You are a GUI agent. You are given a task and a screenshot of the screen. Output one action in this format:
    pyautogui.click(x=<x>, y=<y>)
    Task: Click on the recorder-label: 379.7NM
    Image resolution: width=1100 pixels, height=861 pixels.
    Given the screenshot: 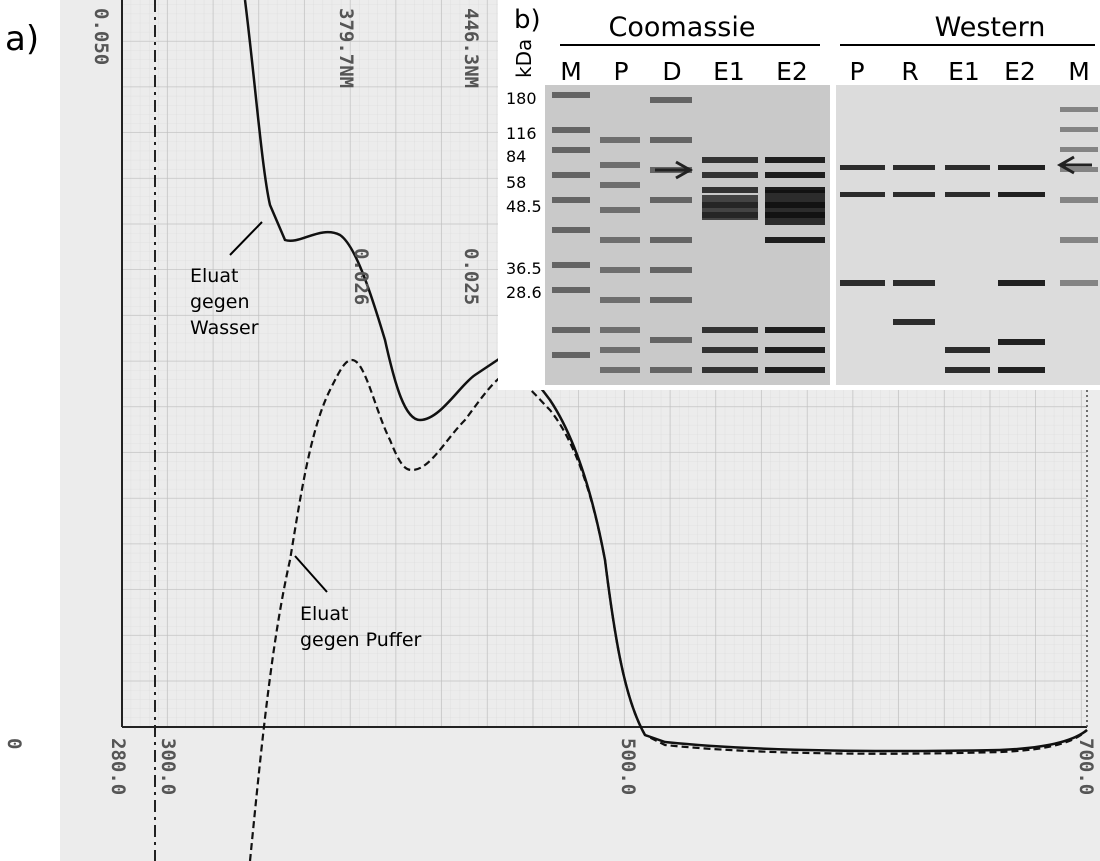 What is the action you would take?
    pyautogui.click(x=346, y=48)
    